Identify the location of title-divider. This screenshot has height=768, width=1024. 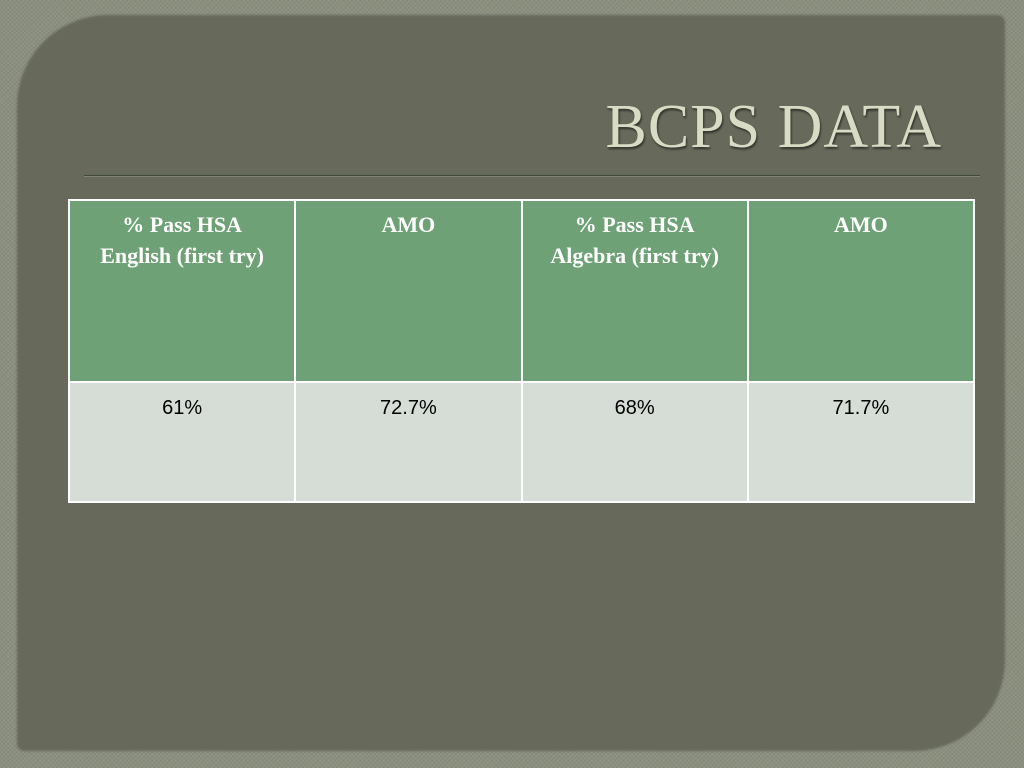
(532, 176).